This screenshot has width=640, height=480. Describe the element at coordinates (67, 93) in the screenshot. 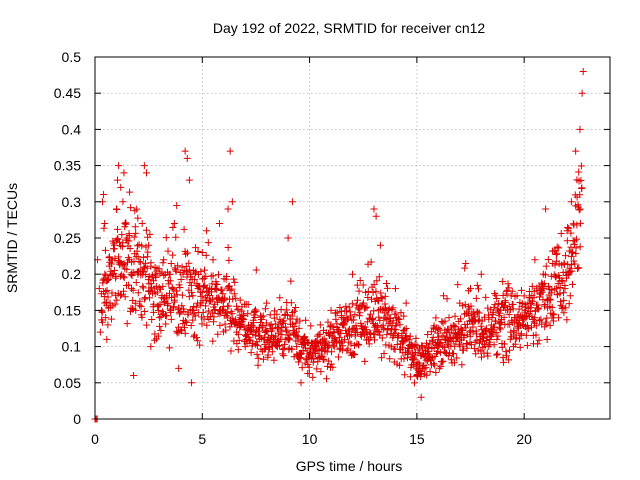

I see `y-tick-label: 0.45` at that location.